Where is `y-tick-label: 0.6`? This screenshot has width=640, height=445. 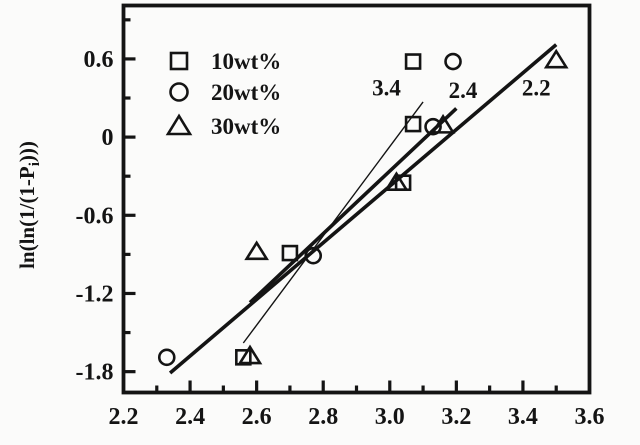 y-tick-label: 0.6 is located at coordinates (99, 60).